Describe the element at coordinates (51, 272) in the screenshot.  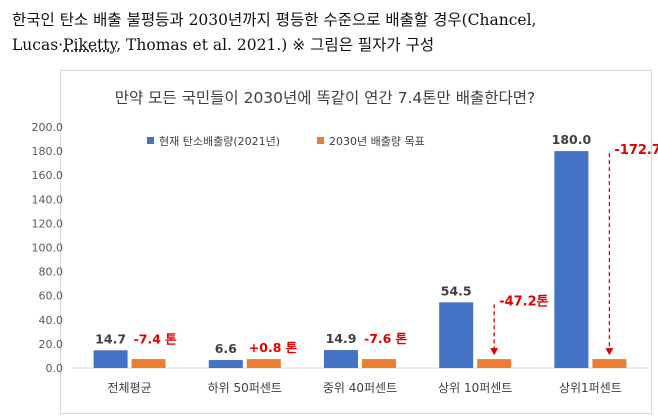
I see `y-tick-label: 80.0` at that location.